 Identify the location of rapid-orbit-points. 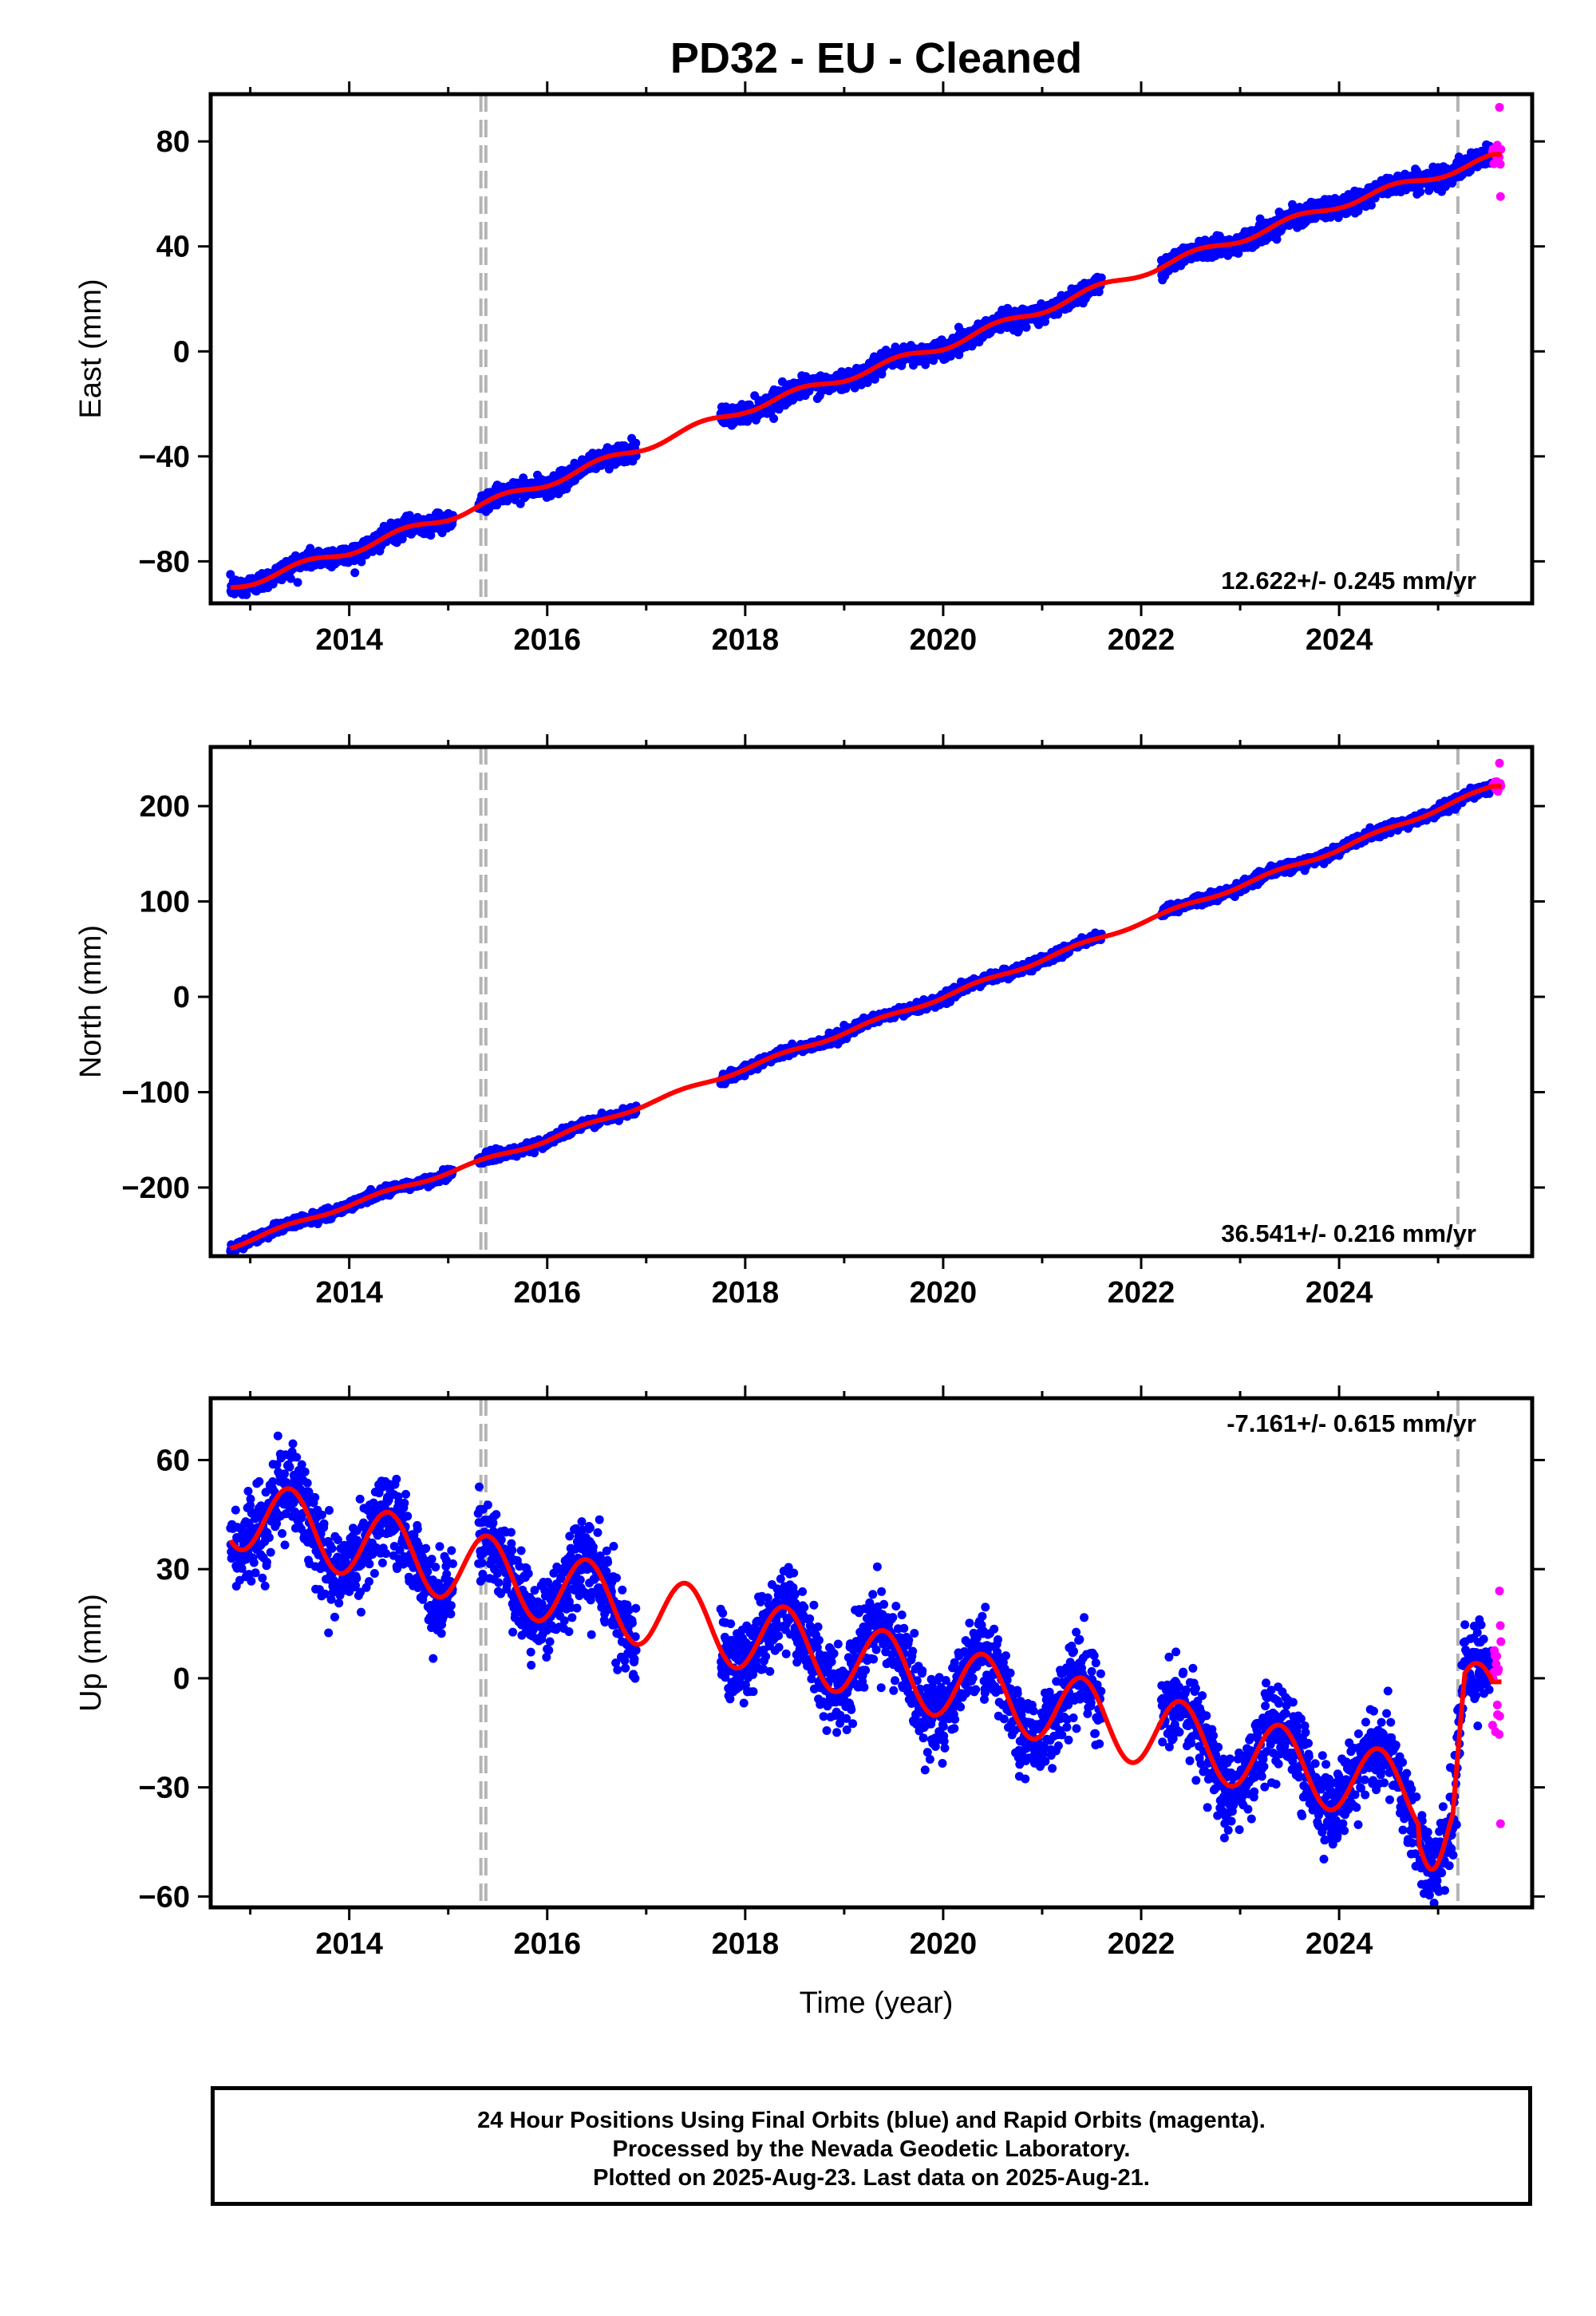
(1496, 151).